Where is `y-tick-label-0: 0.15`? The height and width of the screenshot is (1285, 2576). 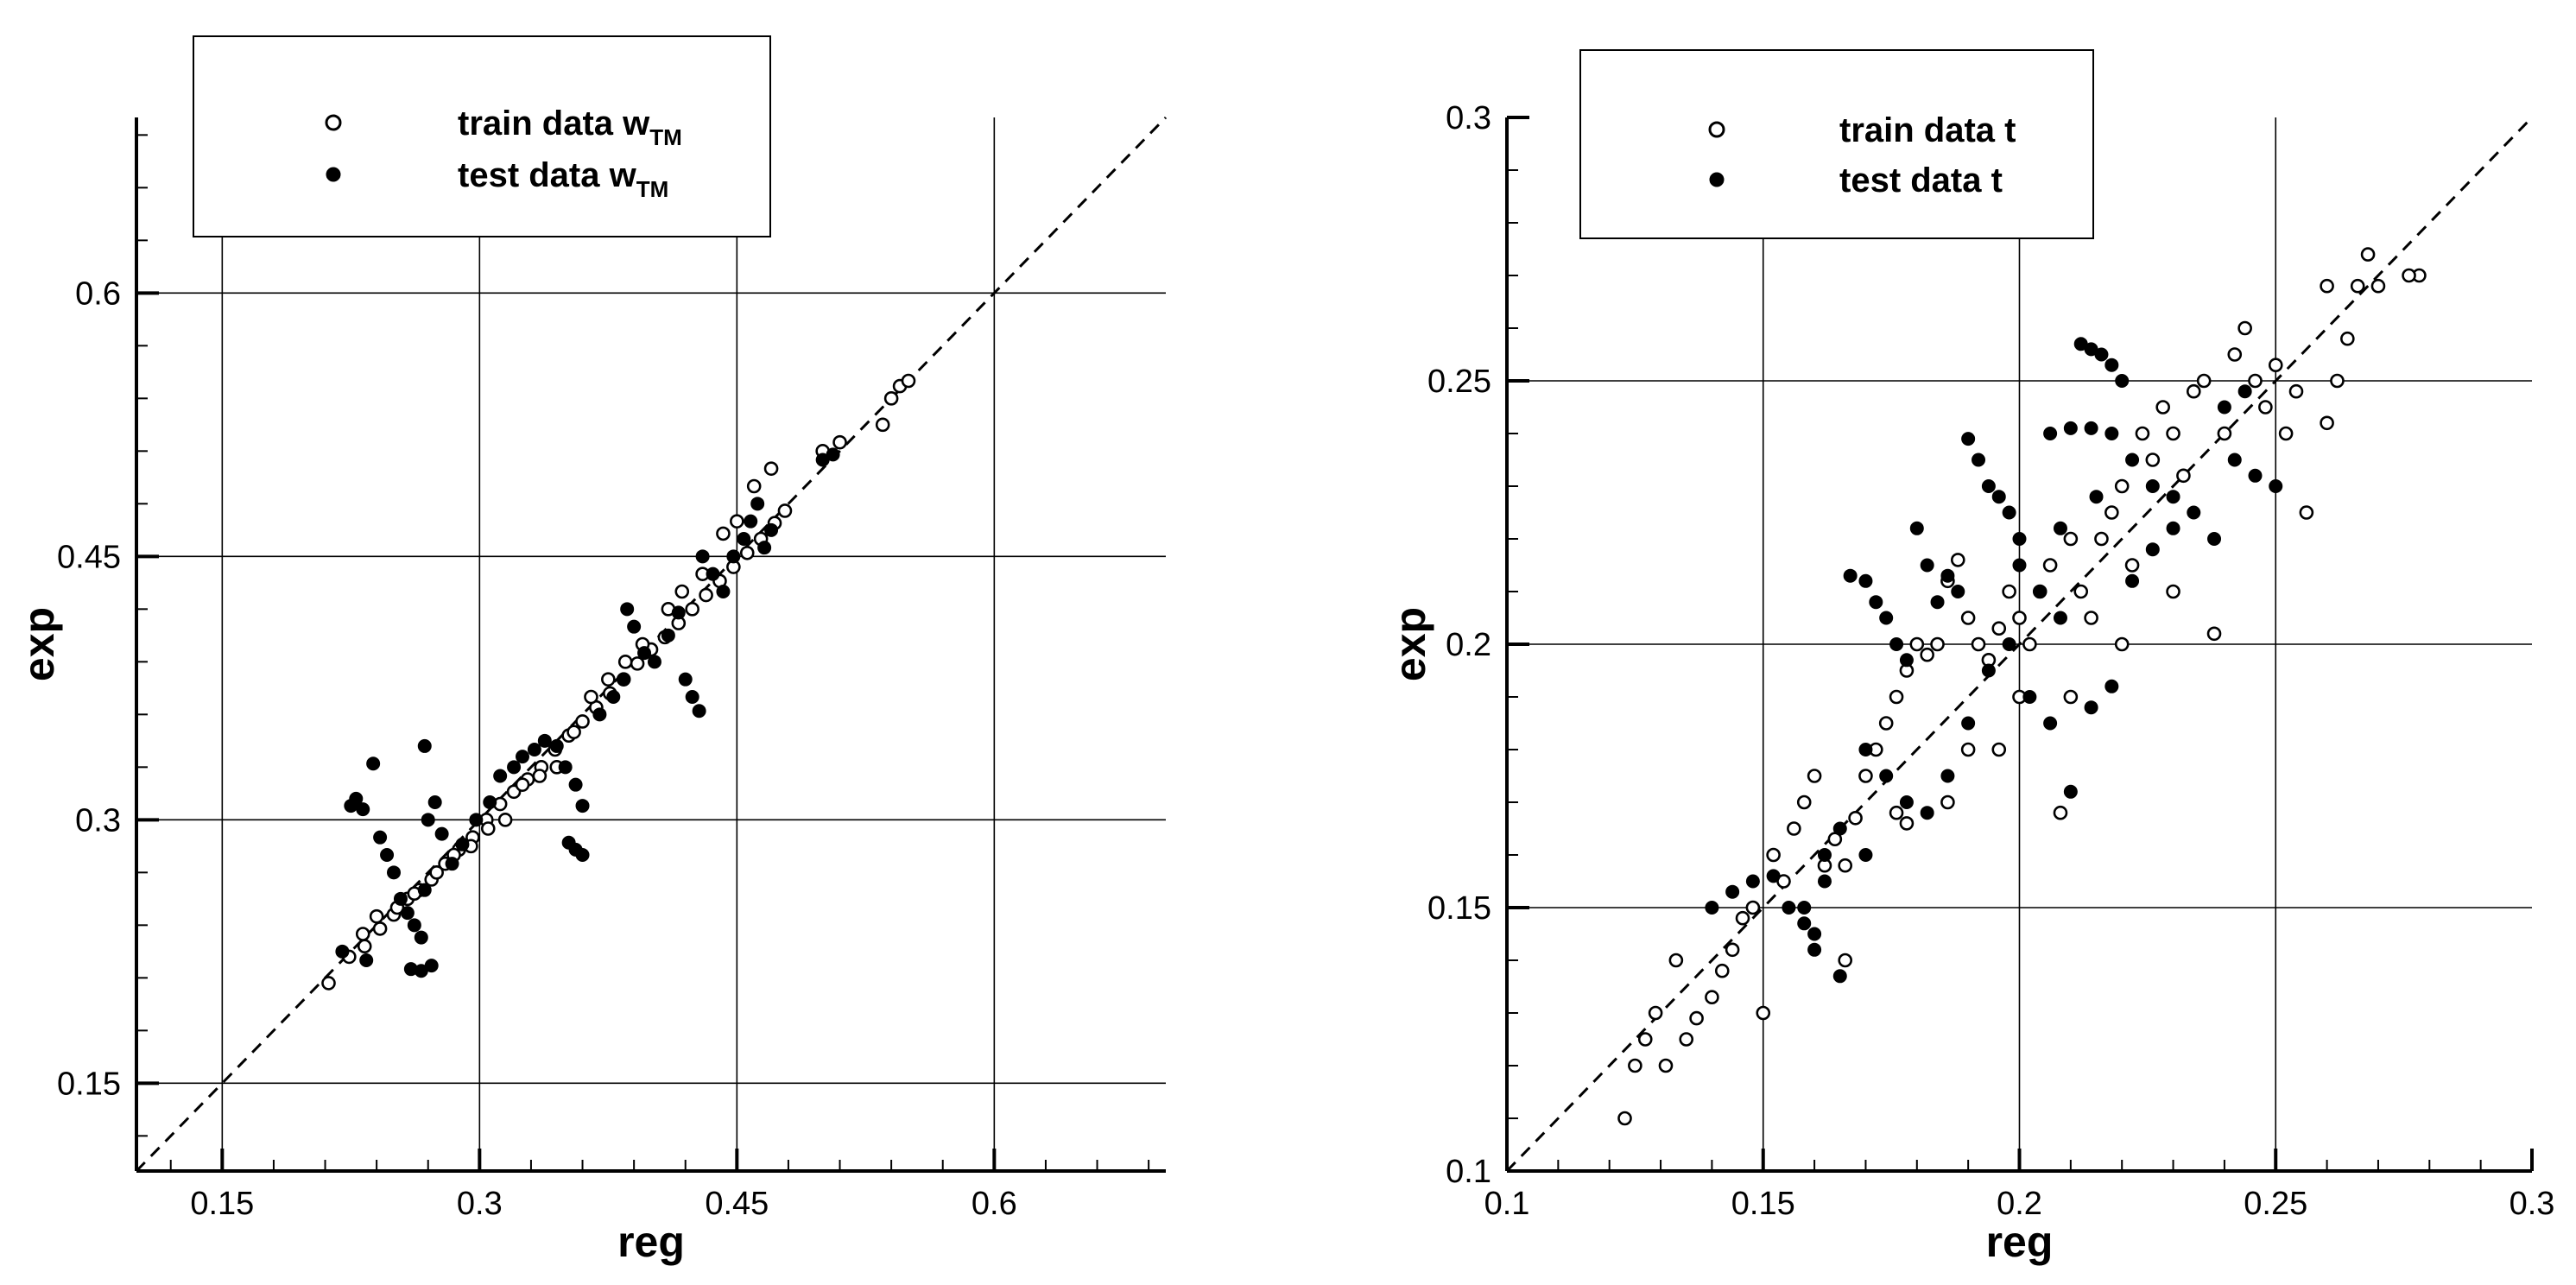 y-tick-label-0: 0.15 is located at coordinates (89, 1084).